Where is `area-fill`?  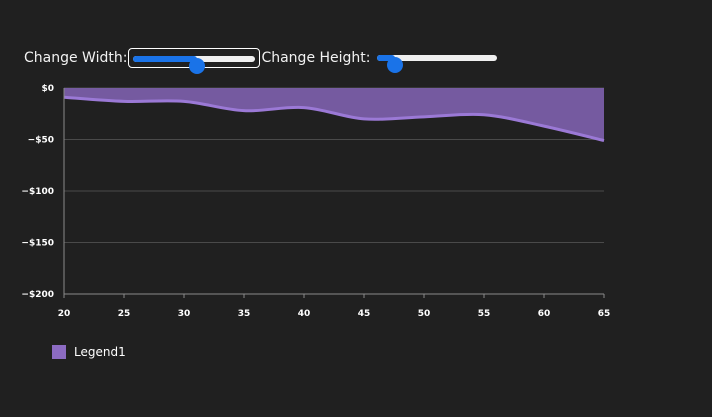
area-fill is located at coordinates (334, 114).